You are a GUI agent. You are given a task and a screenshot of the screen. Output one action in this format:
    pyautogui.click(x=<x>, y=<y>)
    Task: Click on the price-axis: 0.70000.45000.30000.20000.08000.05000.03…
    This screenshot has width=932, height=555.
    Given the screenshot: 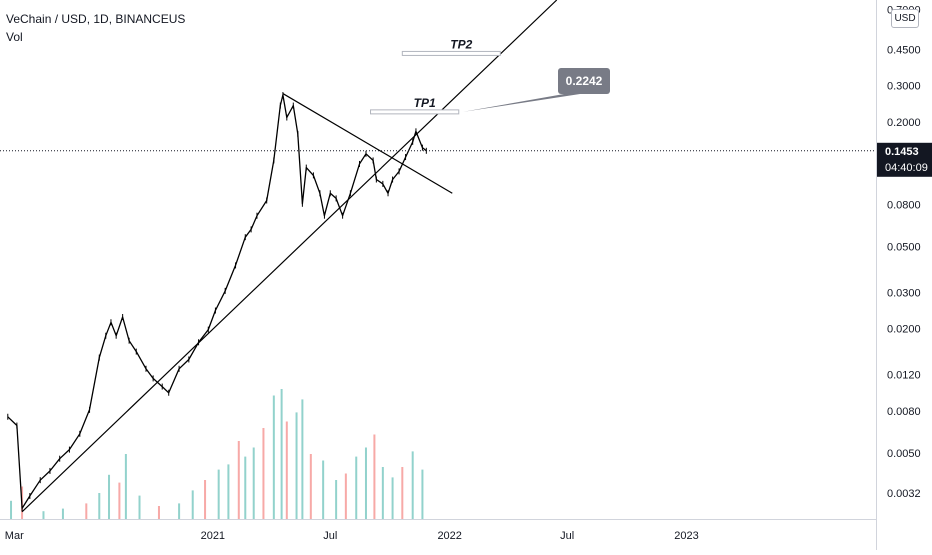 What is the action you would take?
    pyautogui.click(x=904, y=252)
    